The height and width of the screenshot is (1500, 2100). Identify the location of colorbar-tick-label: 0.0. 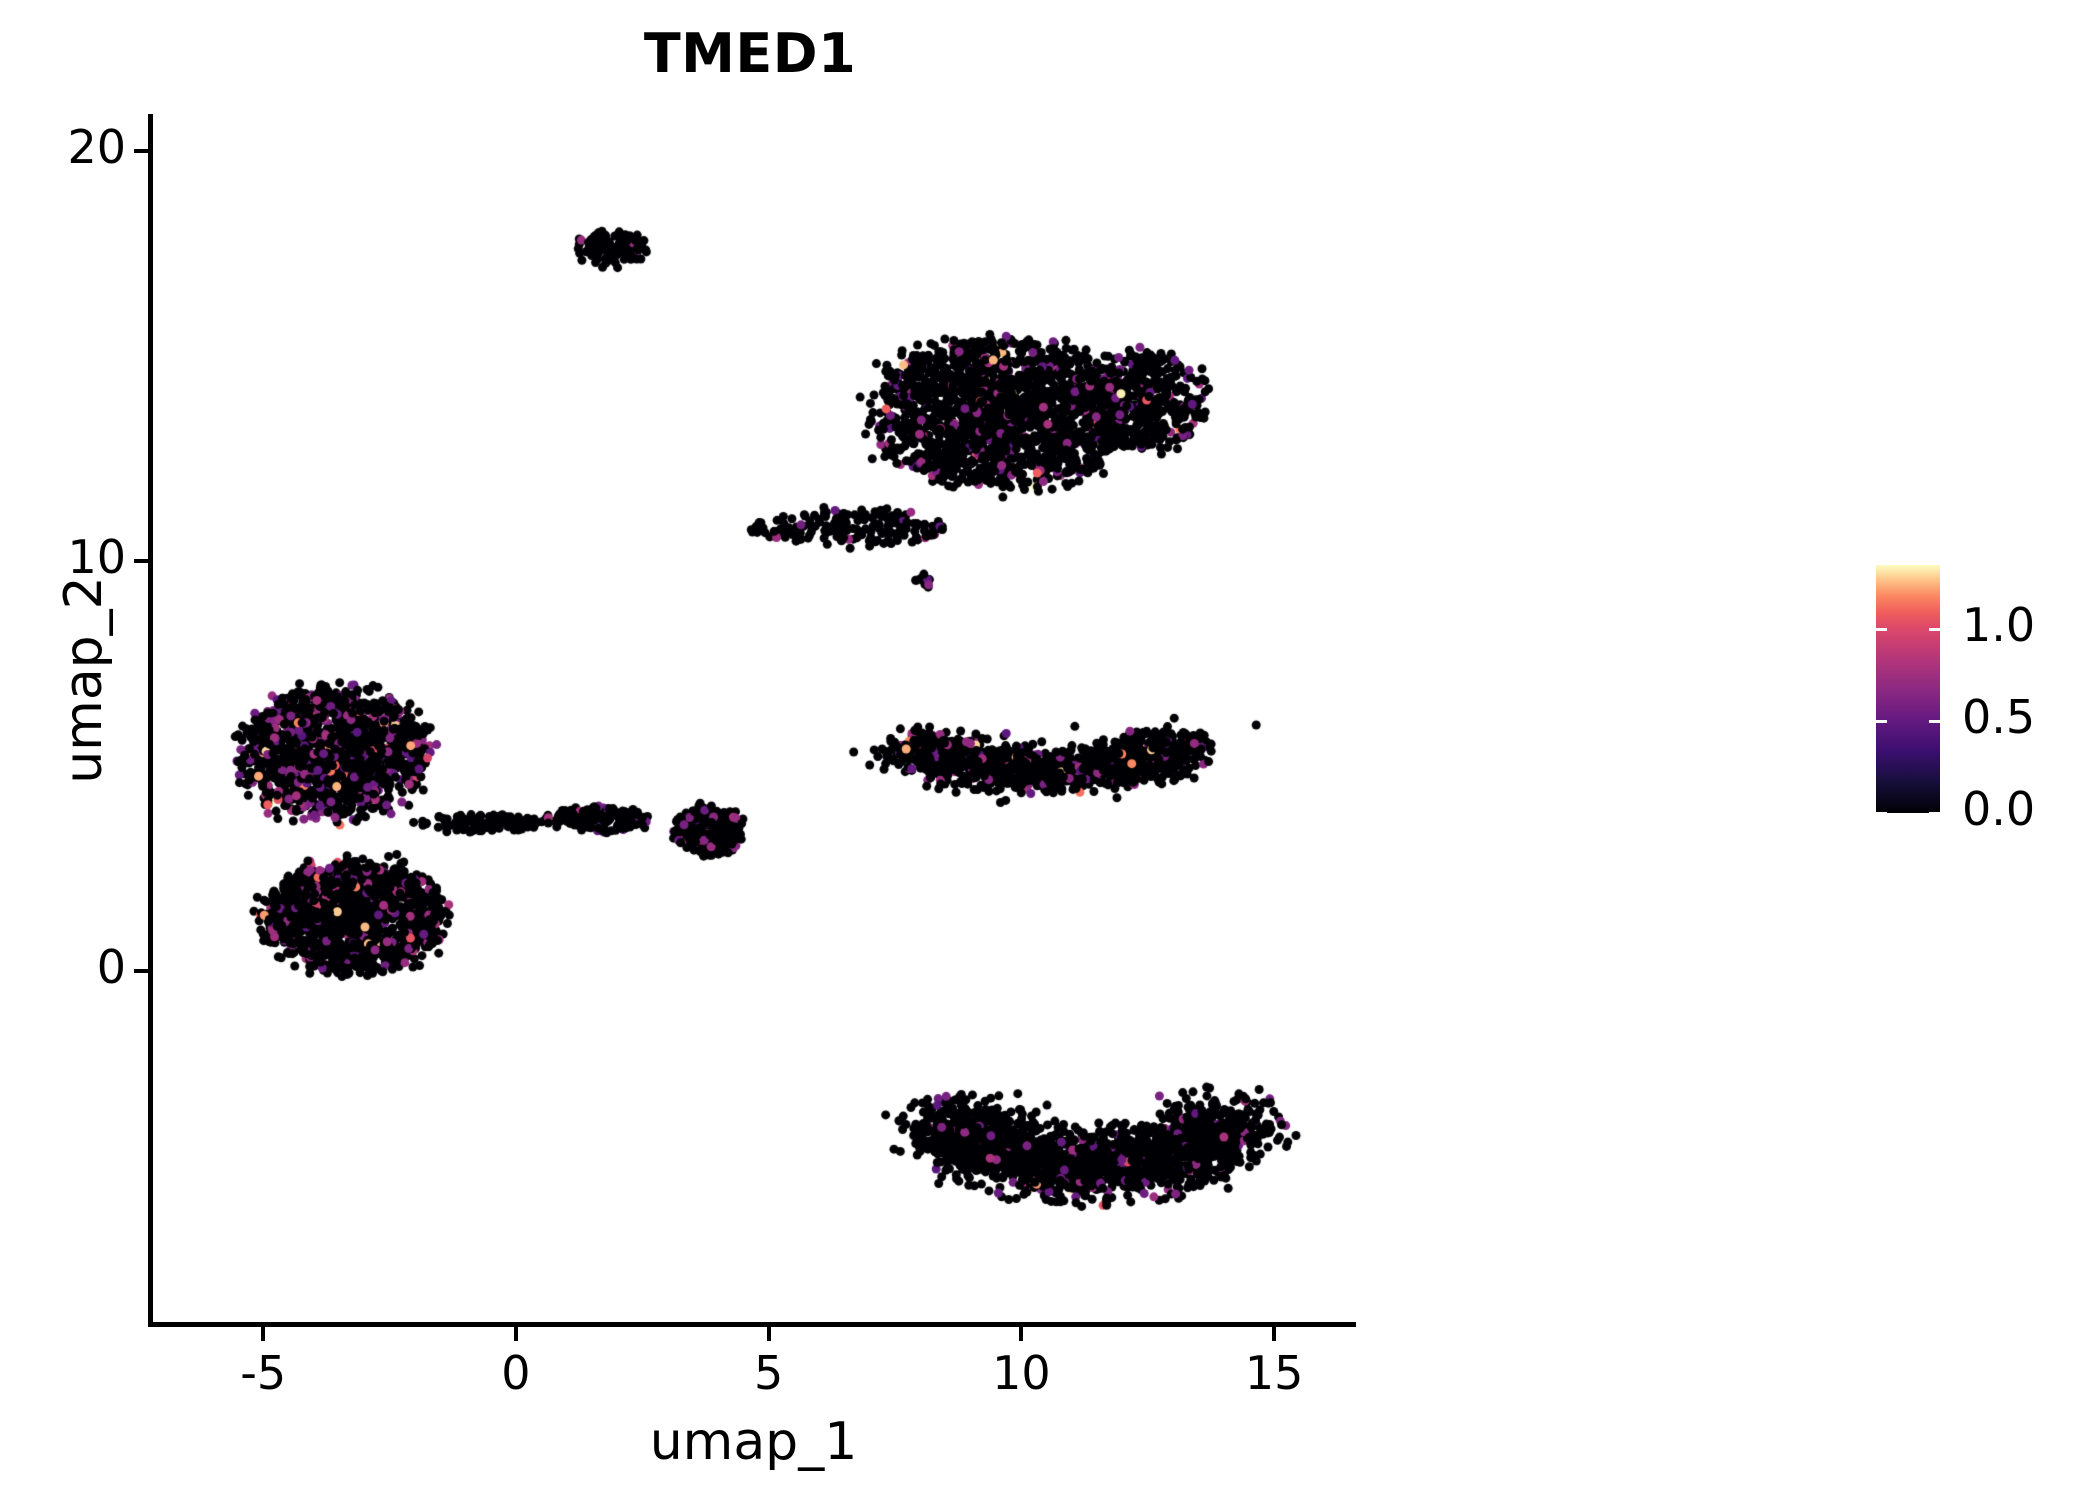
(1999, 809).